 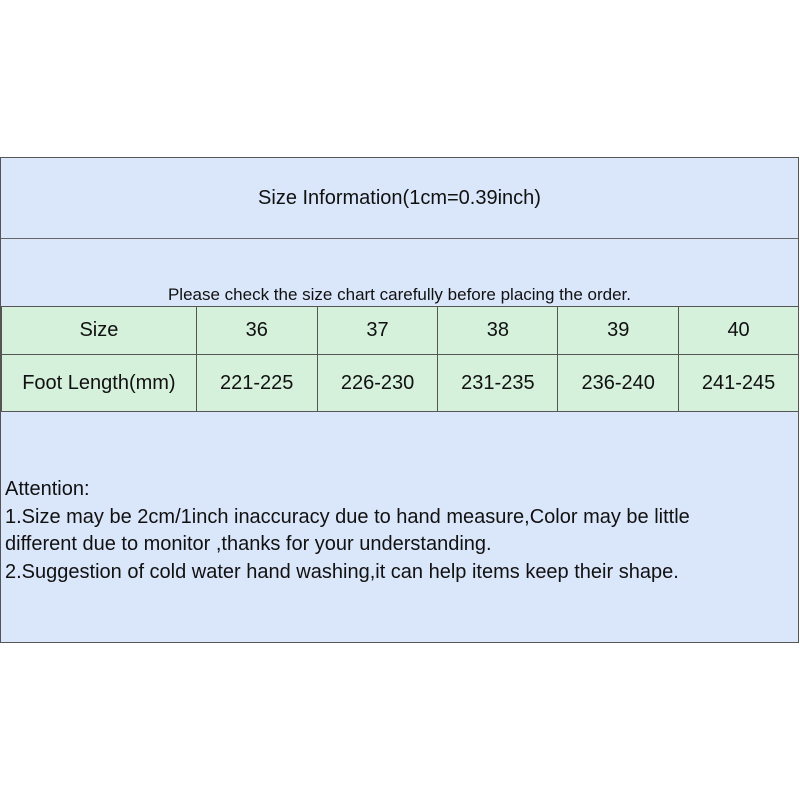 I want to click on table-cell: 236-240, so click(x=618, y=383).